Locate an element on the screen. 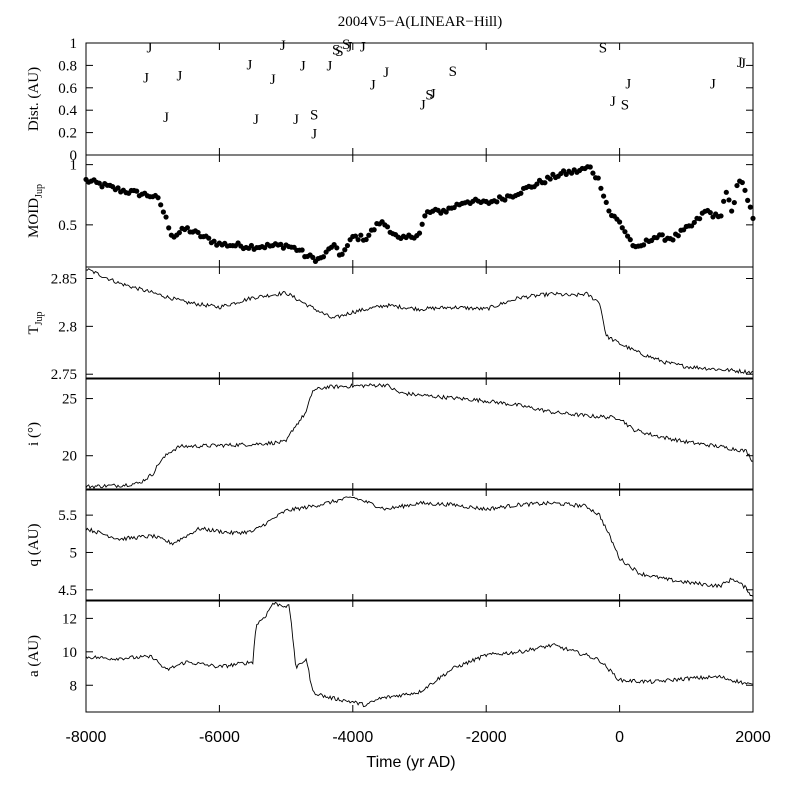  y-tick-label-dist: 0 is located at coordinates (74, 156).